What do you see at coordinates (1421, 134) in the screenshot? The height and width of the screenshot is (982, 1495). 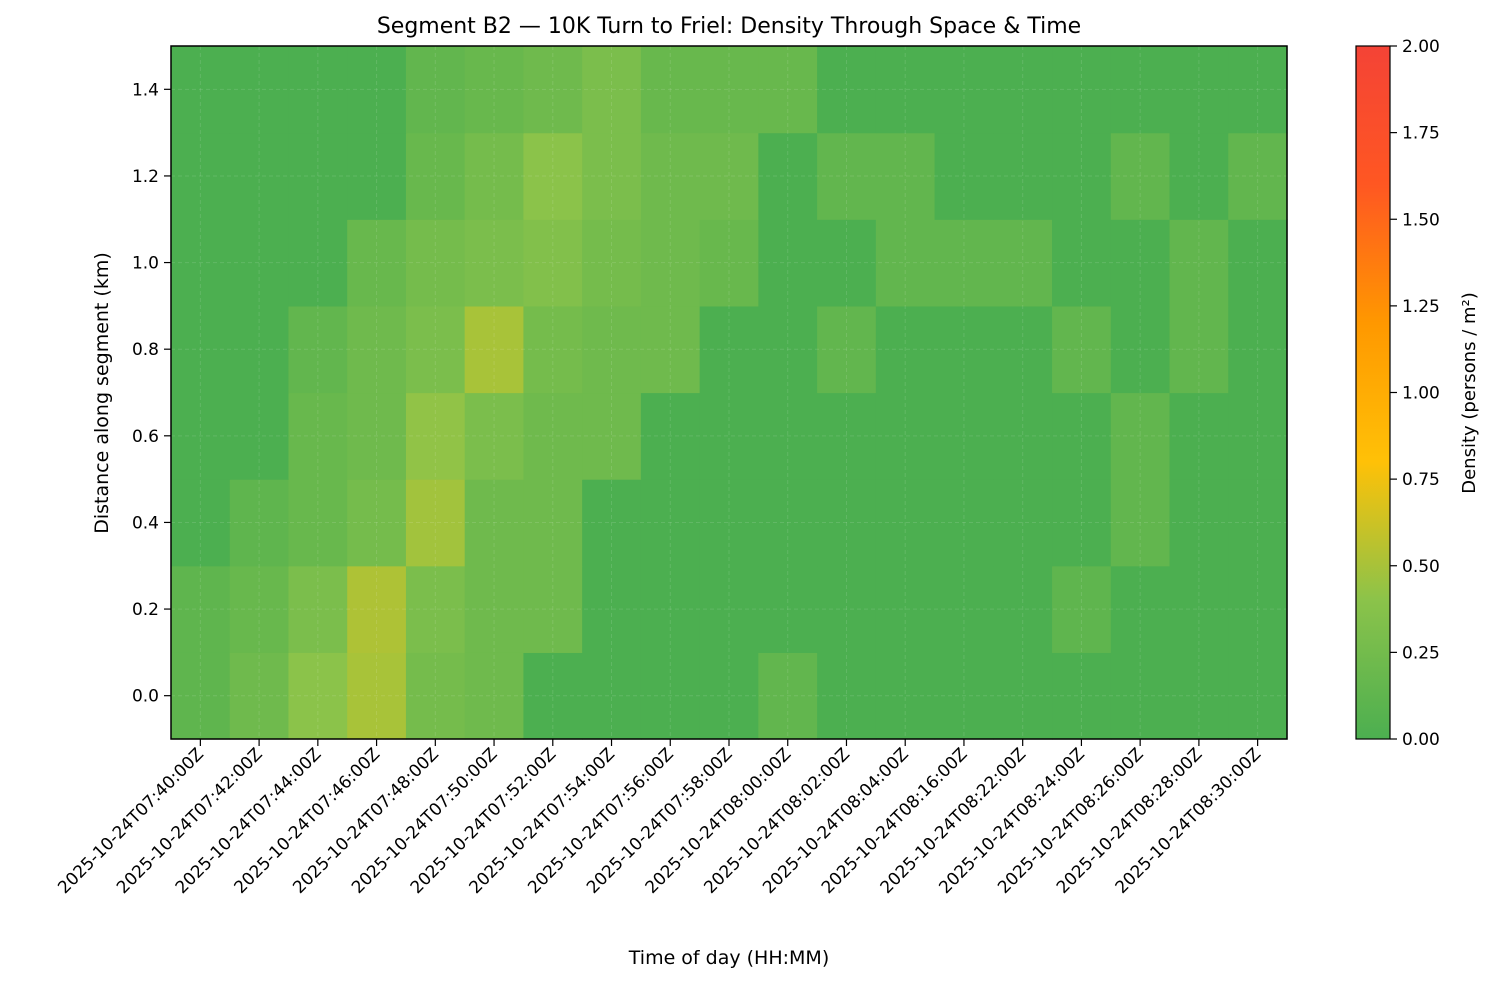 I see `colorbar-tick-label: 1.75` at bounding box center [1421, 134].